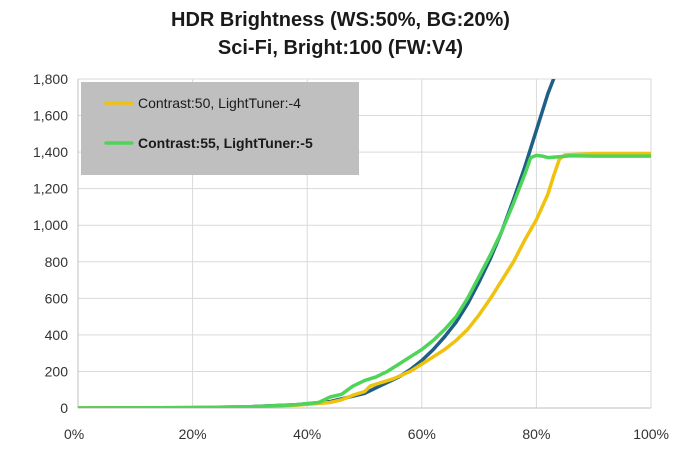 The width and height of the screenshot is (681, 455). I want to click on x-tick-label: 0%, so click(74, 434).